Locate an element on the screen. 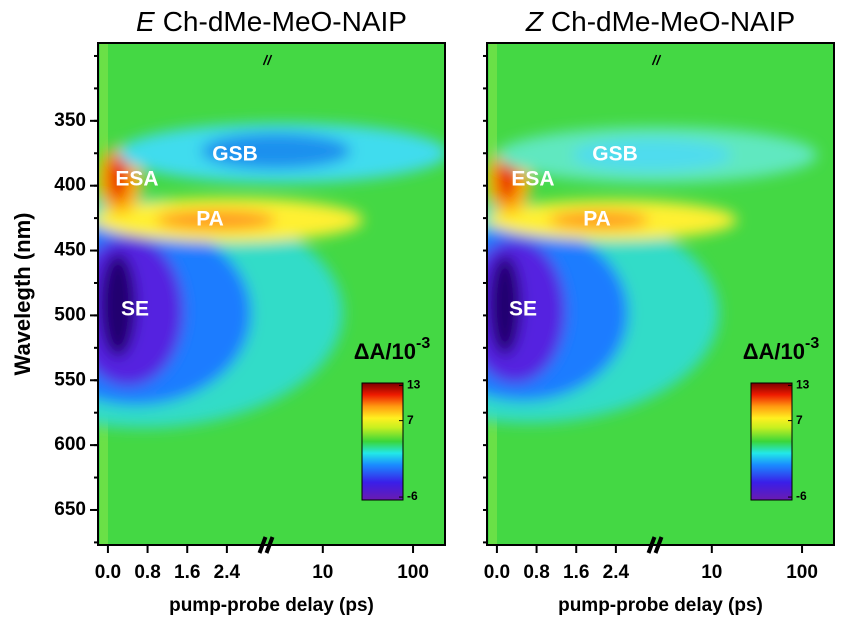  y-tick-label: 450 is located at coordinates (70, 250).